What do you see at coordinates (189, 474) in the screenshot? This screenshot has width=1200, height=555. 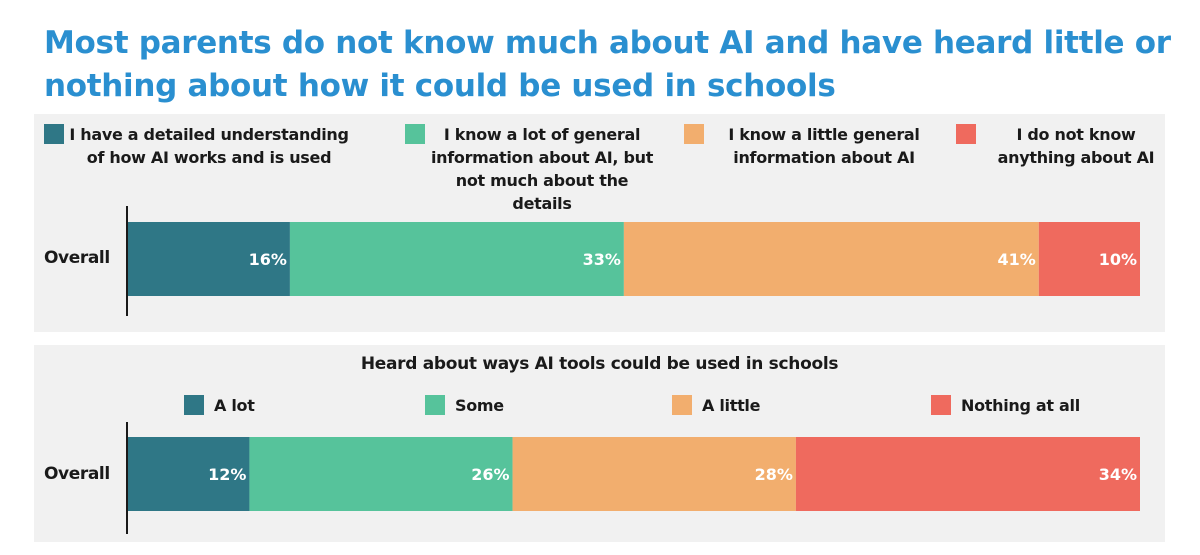 I see `bar-segment-a-lot` at bounding box center [189, 474].